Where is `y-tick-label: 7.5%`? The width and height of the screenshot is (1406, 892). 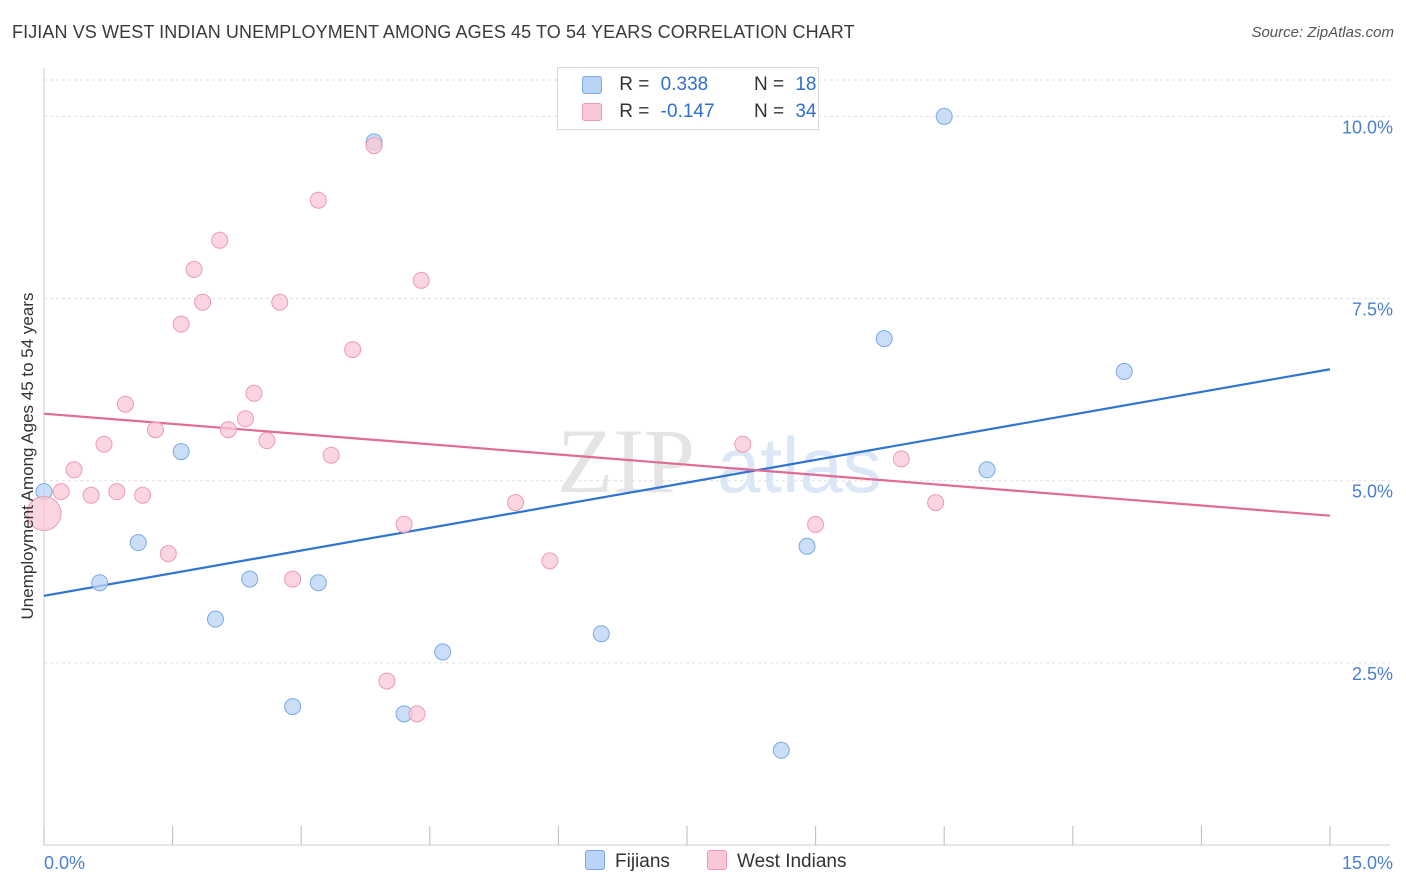 y-tick-label: 7.5% is located at coordinates (1372, 310).